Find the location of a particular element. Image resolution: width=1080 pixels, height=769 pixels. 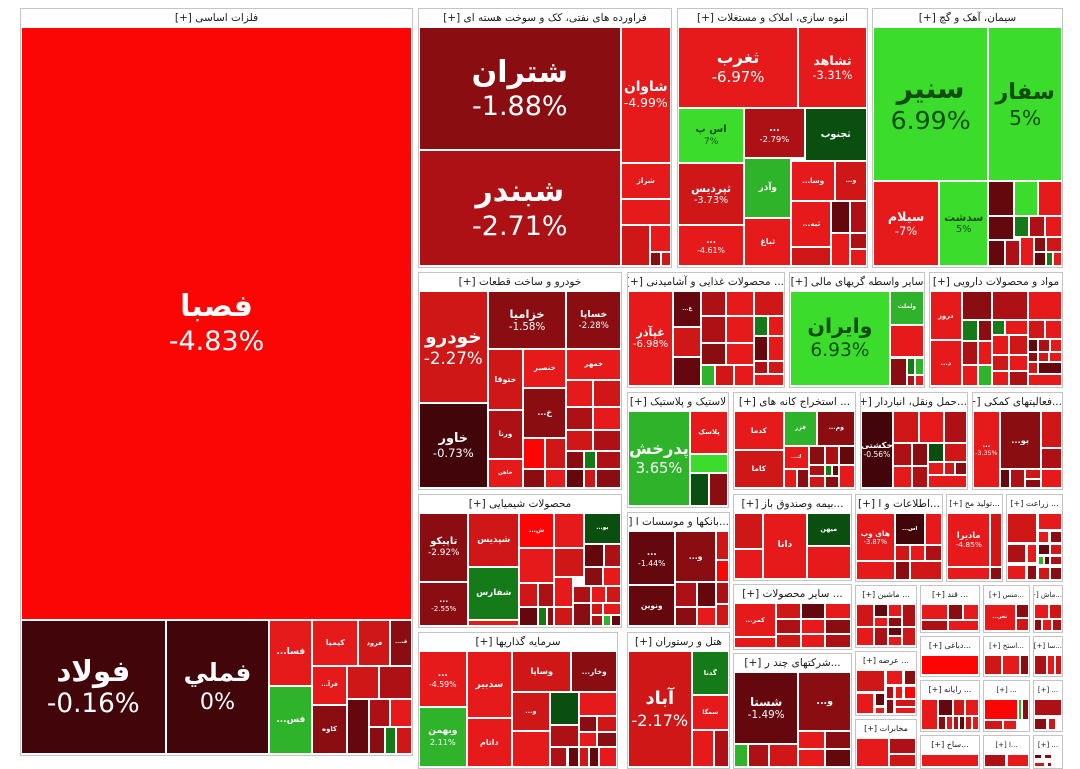

sector-header-banks: ...بانکها و موسسات ا [+] is located at coordinates (678, 522).